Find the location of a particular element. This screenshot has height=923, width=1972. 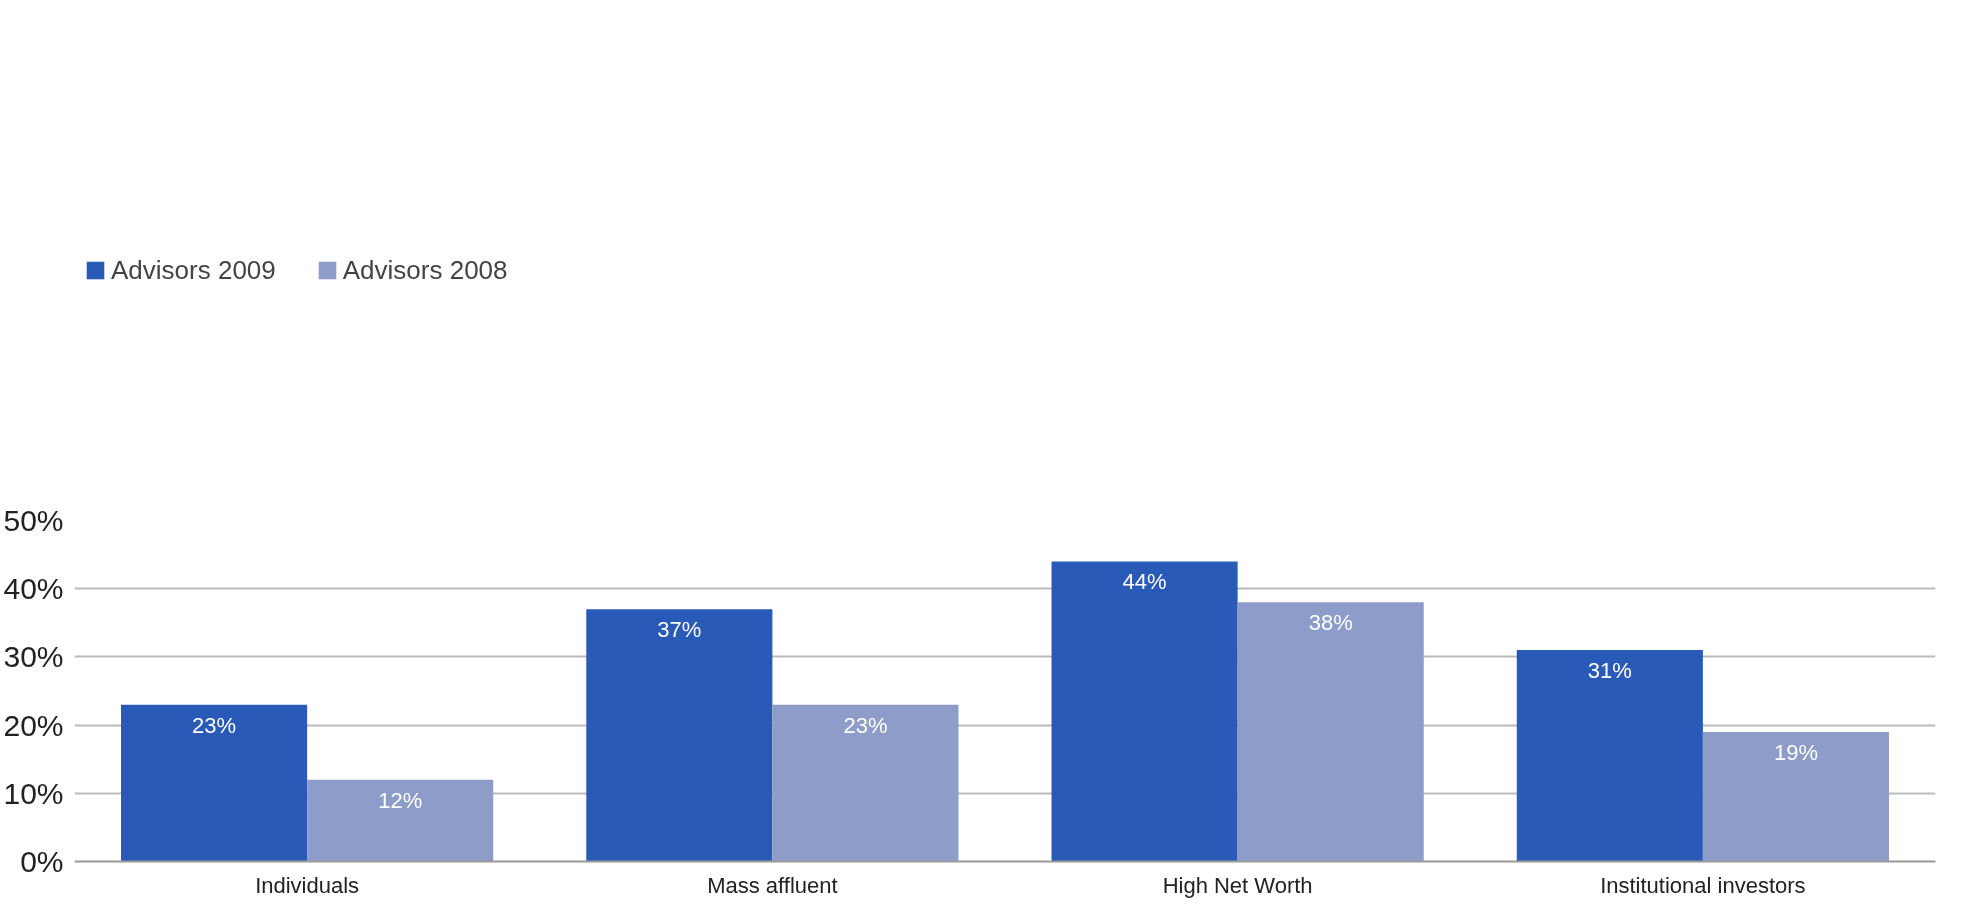

x-tick-label: High Net Worth is located at coordinates (1237, 885).